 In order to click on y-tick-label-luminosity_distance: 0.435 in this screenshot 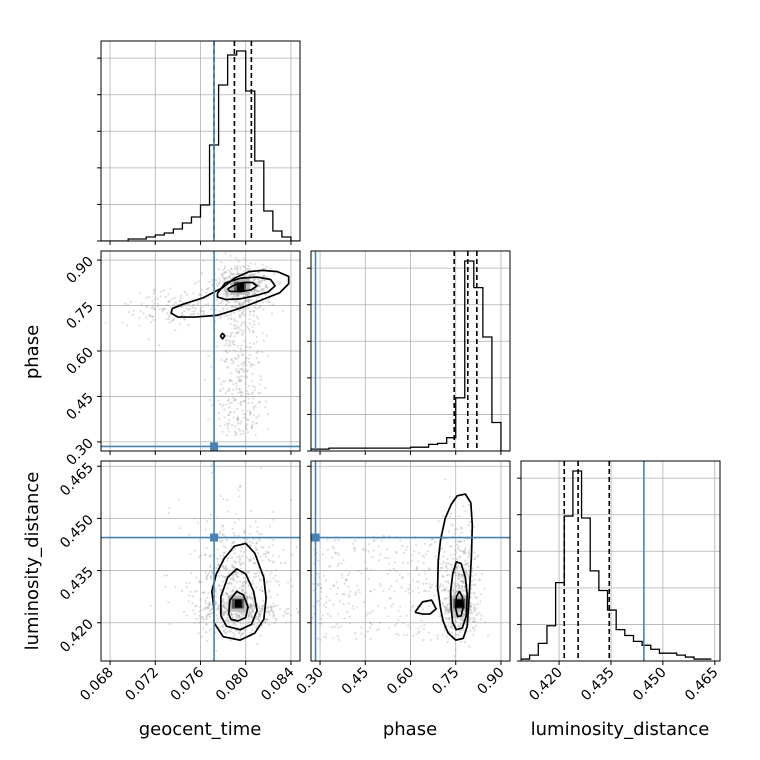, I will do `click(77, 584)`.